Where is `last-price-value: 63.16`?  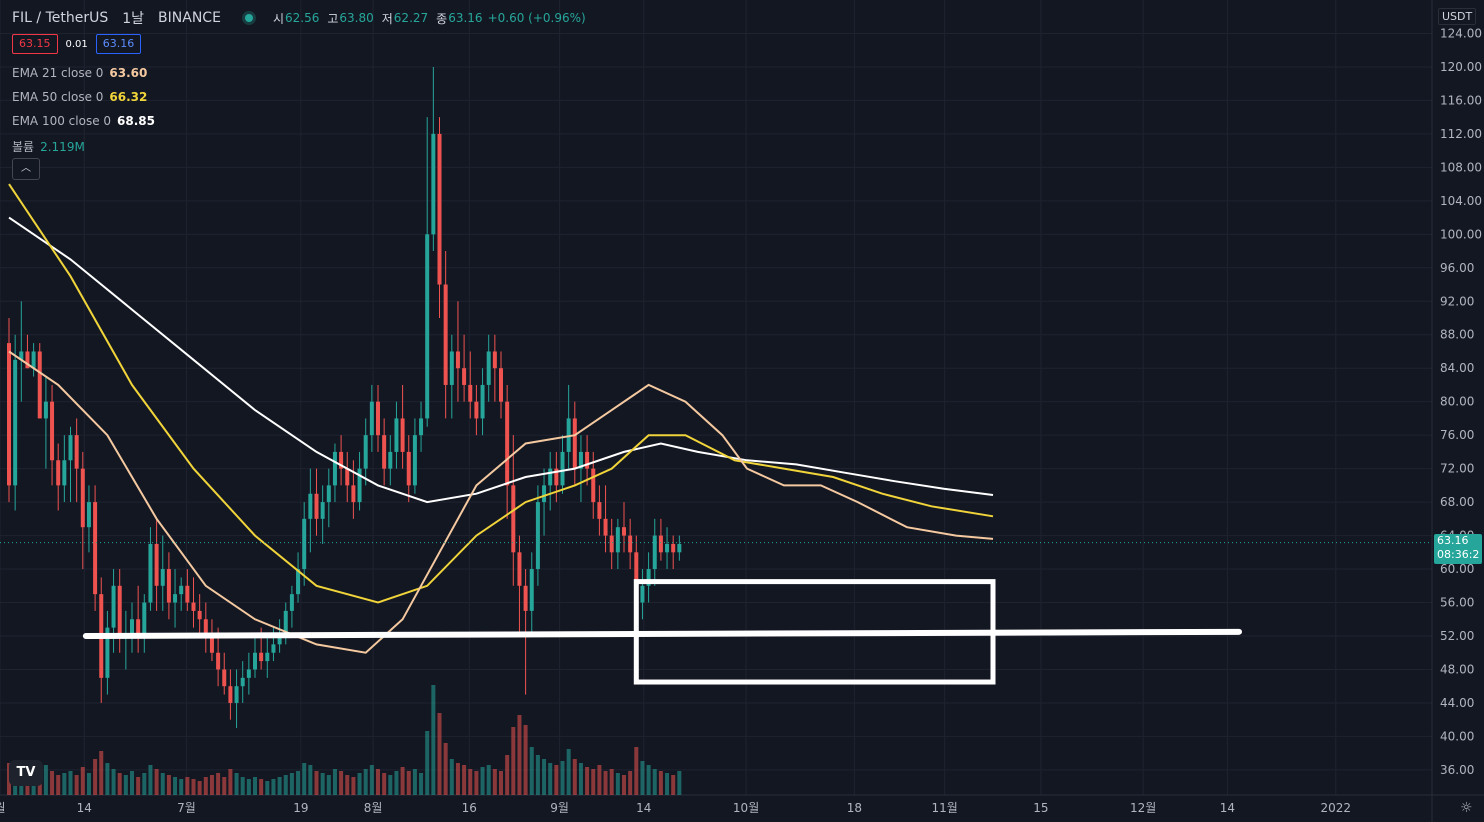 last-price-value: 63.16 is located at coordinates (1453, 540).